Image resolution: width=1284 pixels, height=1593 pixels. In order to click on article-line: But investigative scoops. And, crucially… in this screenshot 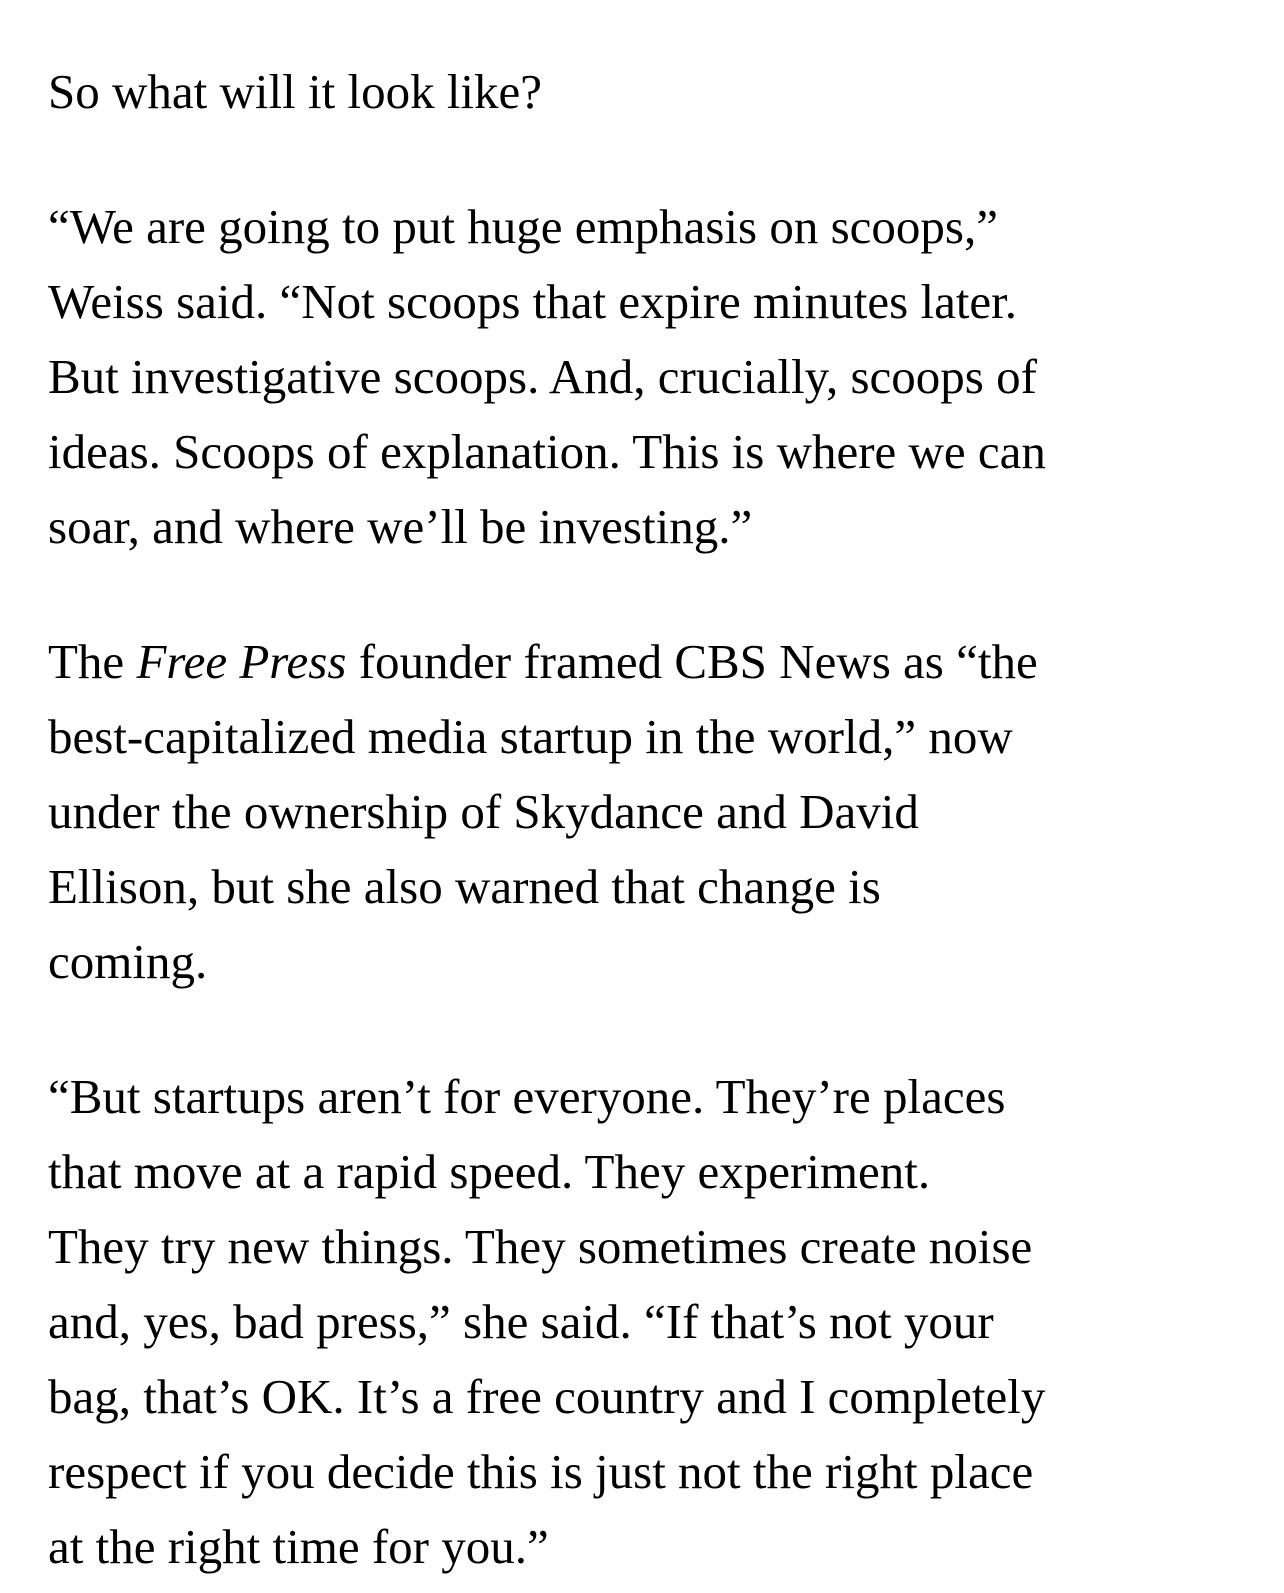, I will do `click(542, 376)`.